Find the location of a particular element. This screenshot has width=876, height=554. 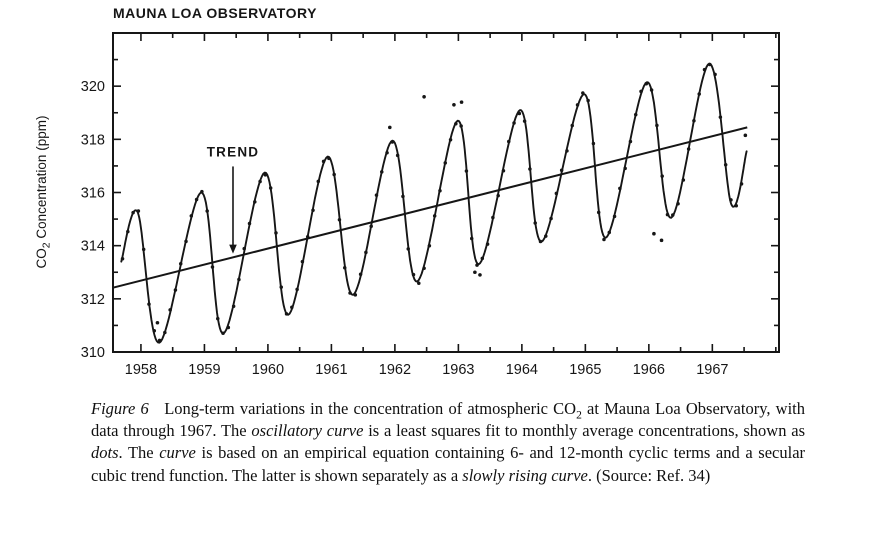

x-tick-label: 1966 is located at coordinates (649, 370).